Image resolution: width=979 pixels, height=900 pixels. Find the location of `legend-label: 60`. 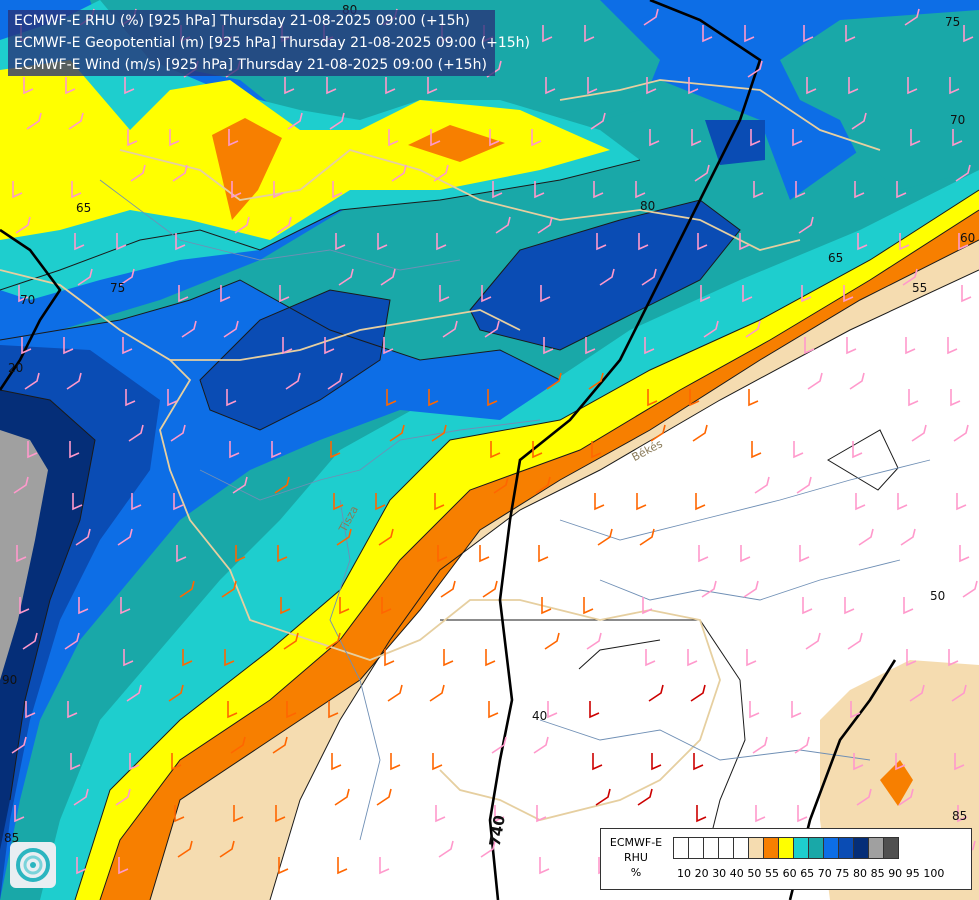

legend-label: 60 is located at coordinates (789, 873).